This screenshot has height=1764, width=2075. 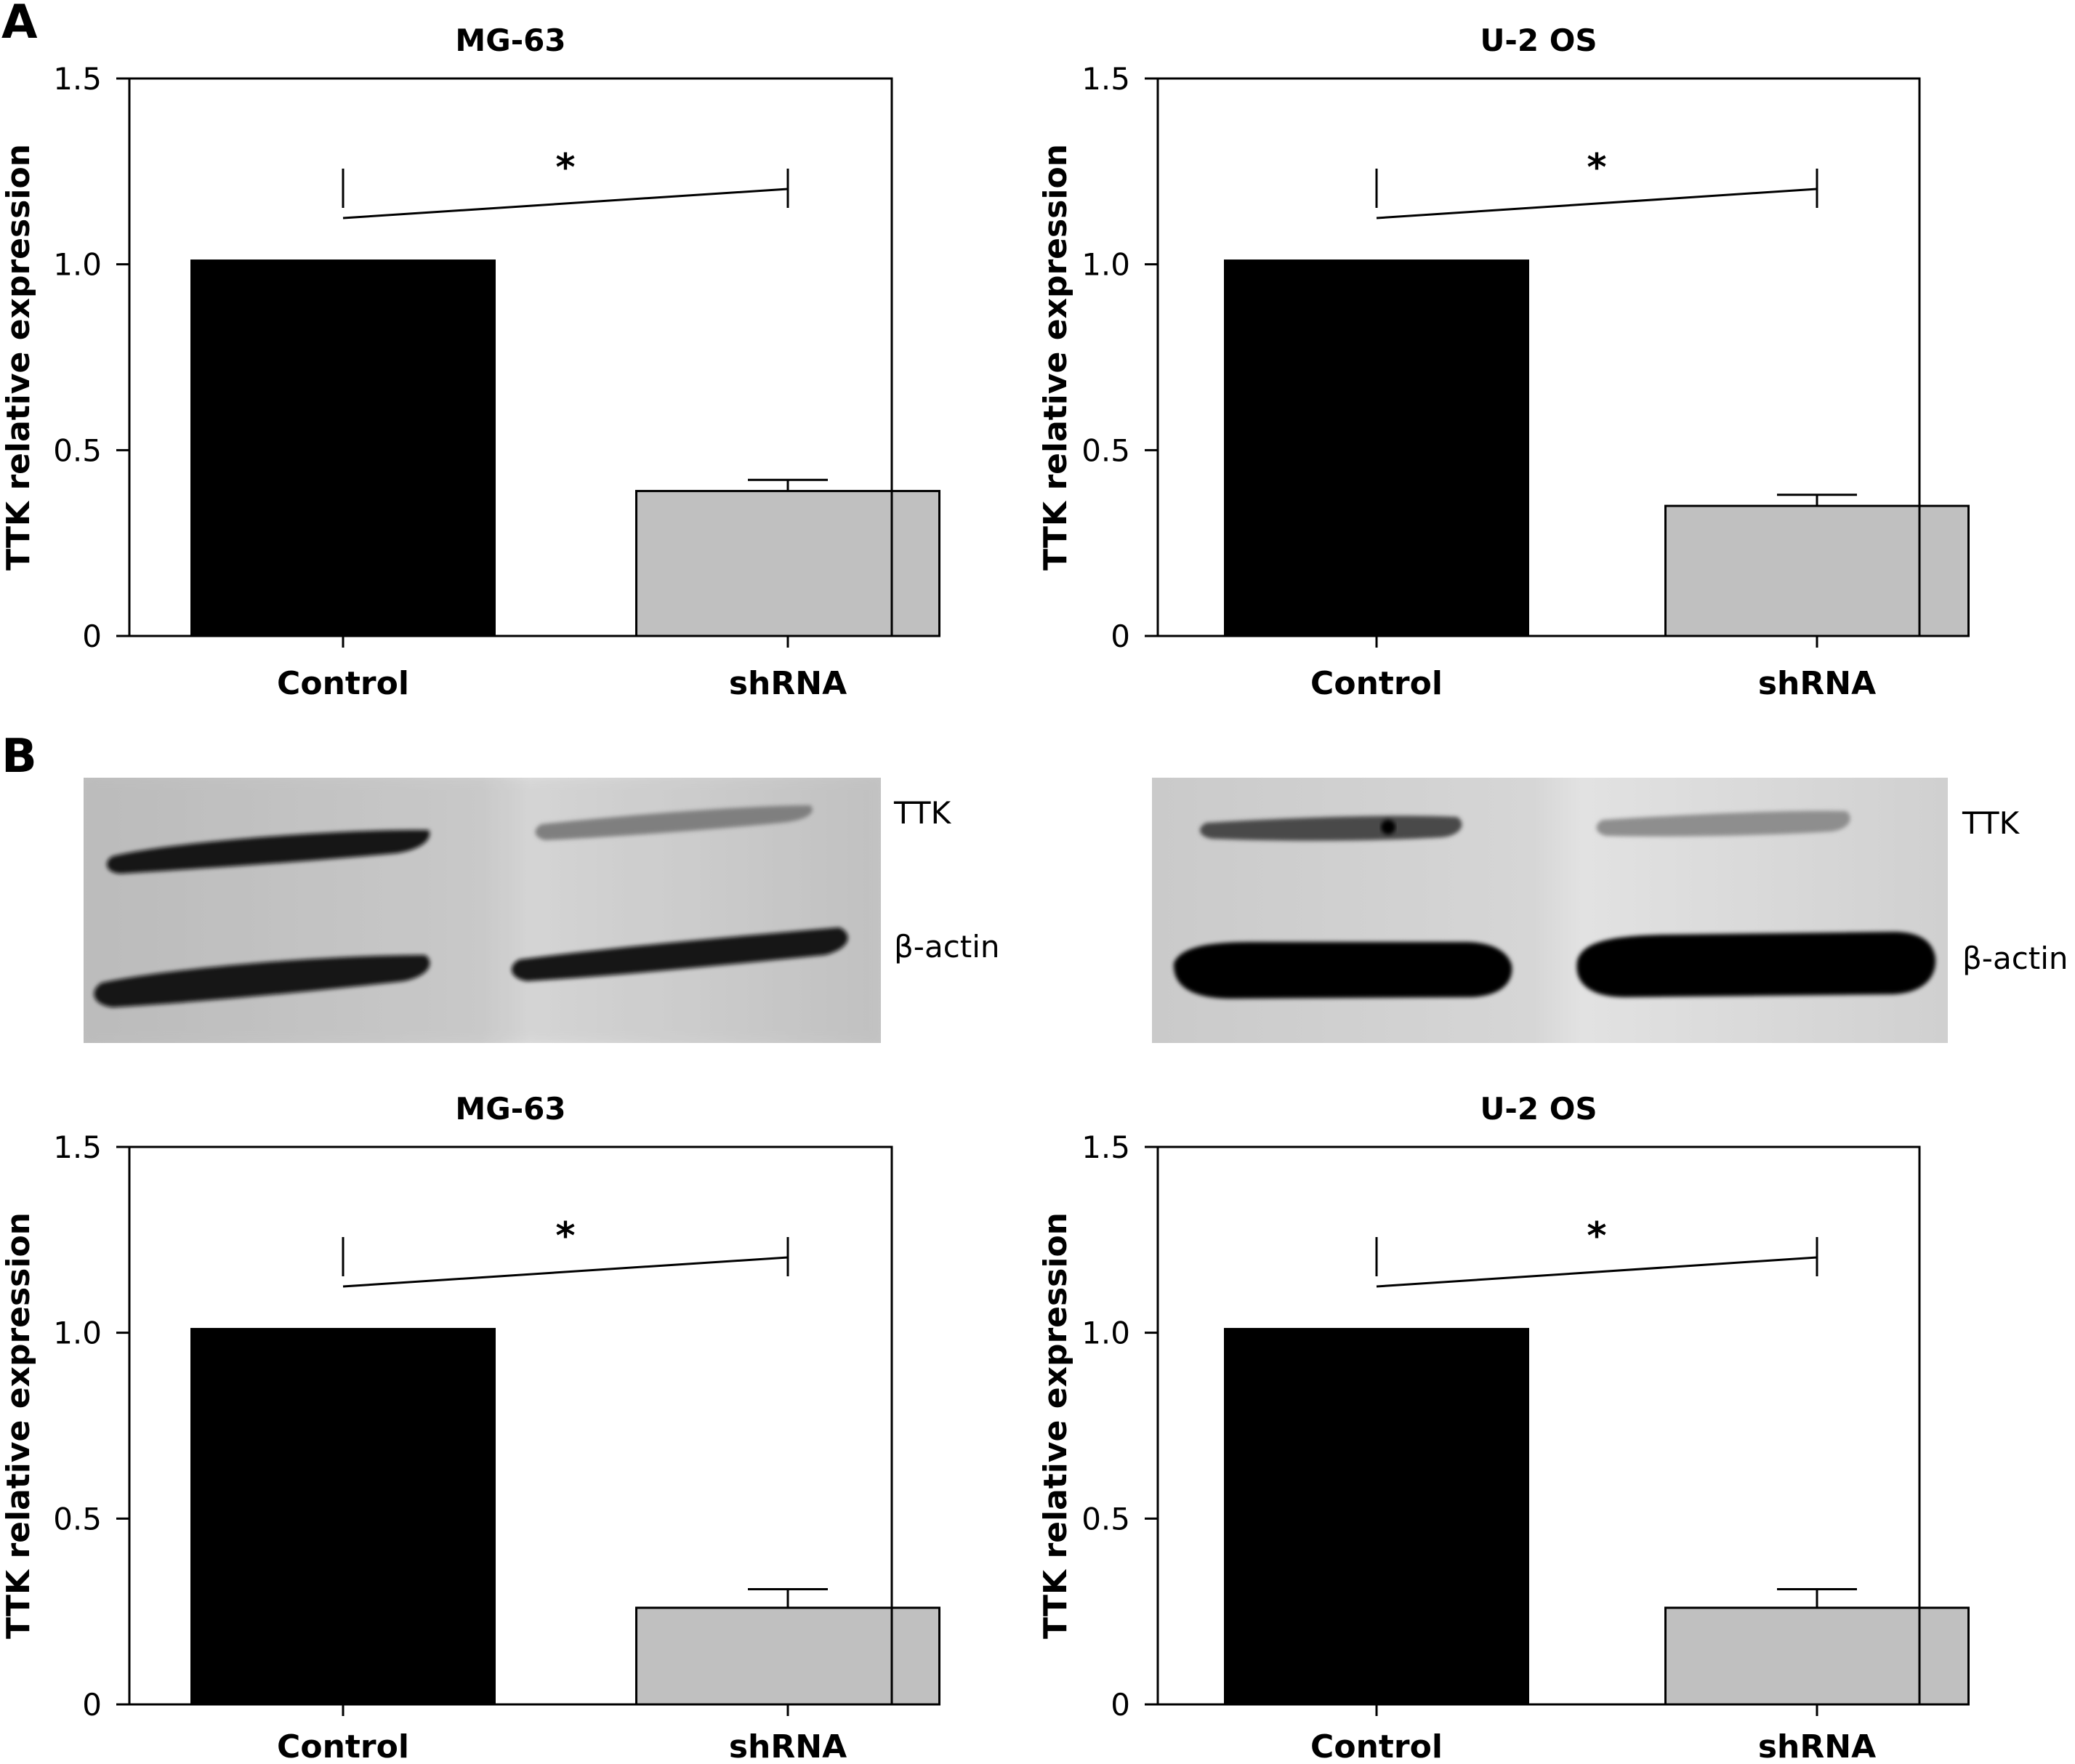 I want to click on blot-band-ttk-shrna, so click(x=674, y=823).